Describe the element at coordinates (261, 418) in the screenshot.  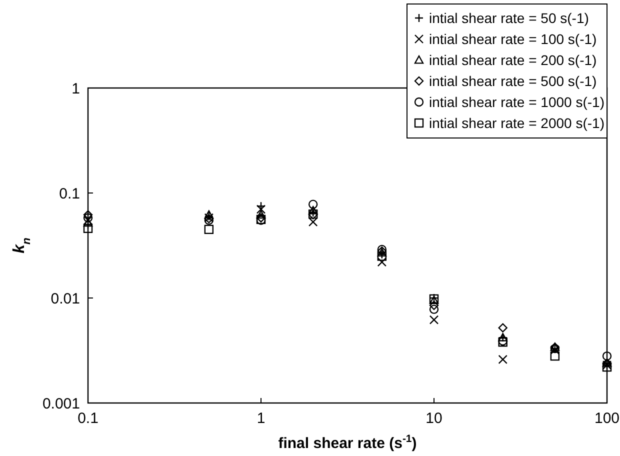
I see `x-tick-label: 1` at that location.